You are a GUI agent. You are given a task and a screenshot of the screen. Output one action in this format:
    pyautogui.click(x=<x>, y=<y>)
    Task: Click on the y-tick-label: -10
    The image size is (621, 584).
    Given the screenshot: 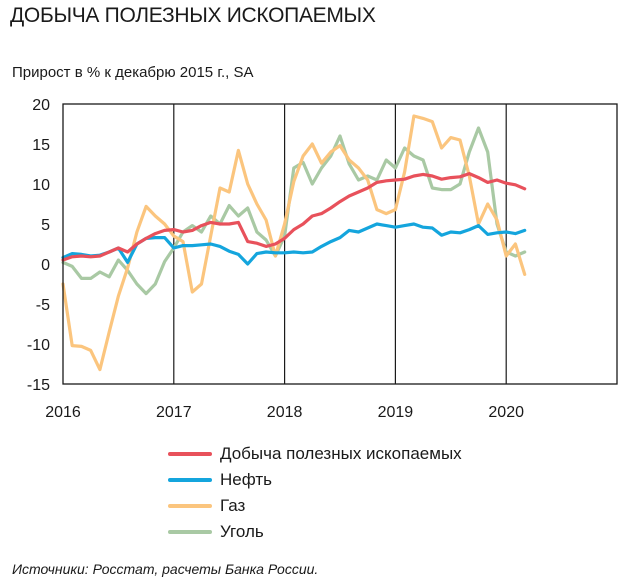 What is the action you would take?
    pyautogui.click(x=38, y=345)
    